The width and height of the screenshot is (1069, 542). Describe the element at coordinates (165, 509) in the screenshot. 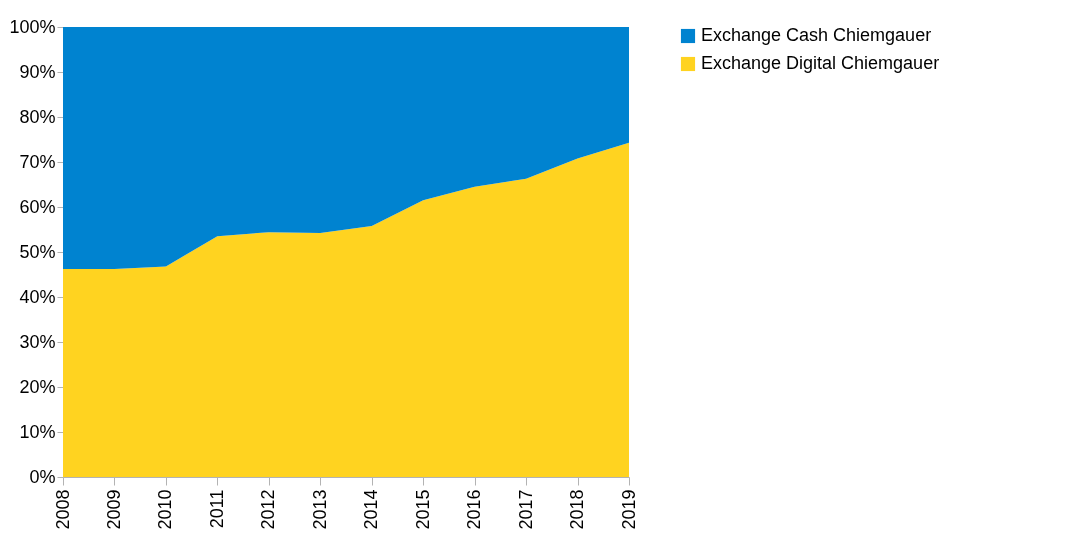

I see `x-tick-label: 2010` at that location.